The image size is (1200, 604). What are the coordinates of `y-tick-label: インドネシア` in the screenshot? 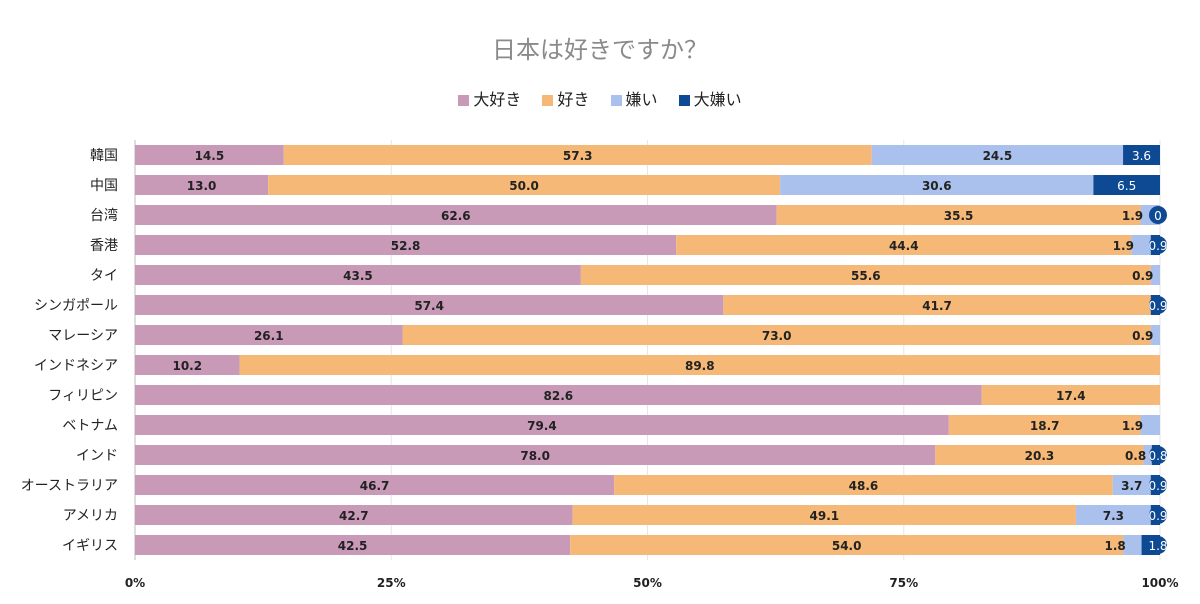 It's located at (76, 366).